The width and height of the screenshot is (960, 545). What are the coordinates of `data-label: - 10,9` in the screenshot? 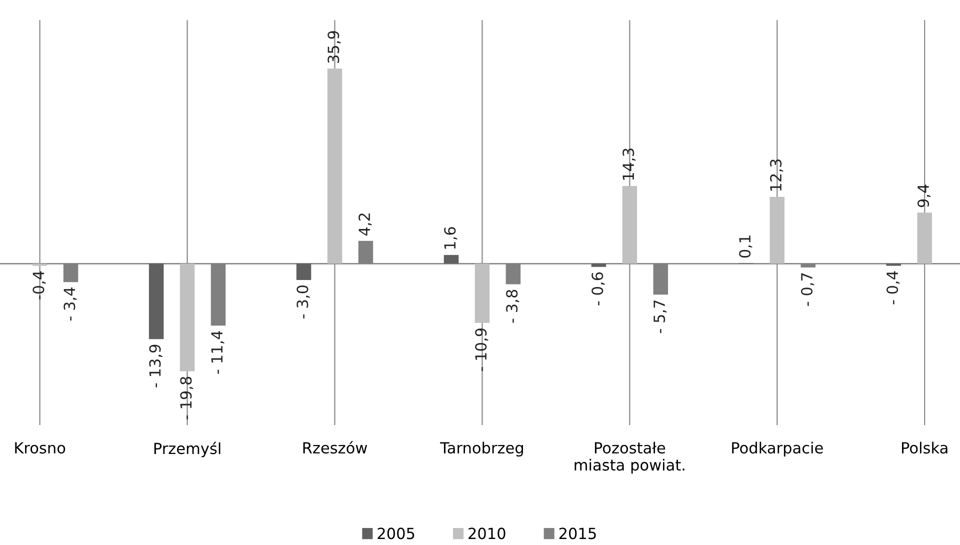 It's located at (481, 350).